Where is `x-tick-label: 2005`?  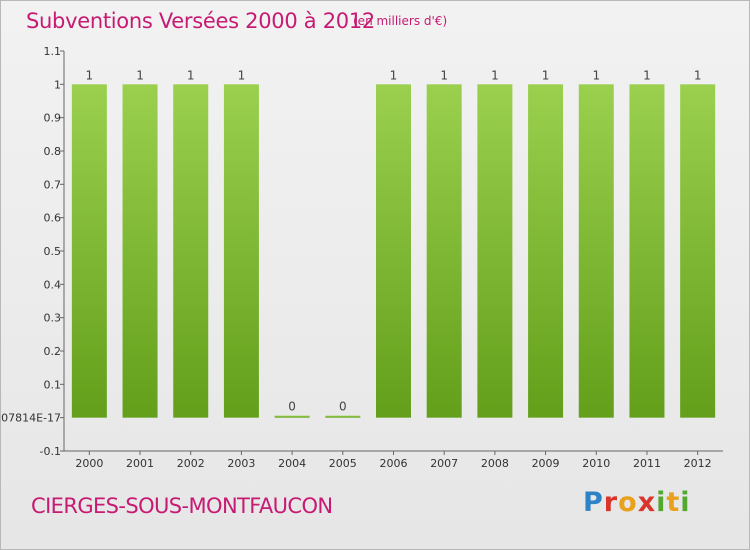
x-tick-label: 2005 is located at coordinates (343, 463).